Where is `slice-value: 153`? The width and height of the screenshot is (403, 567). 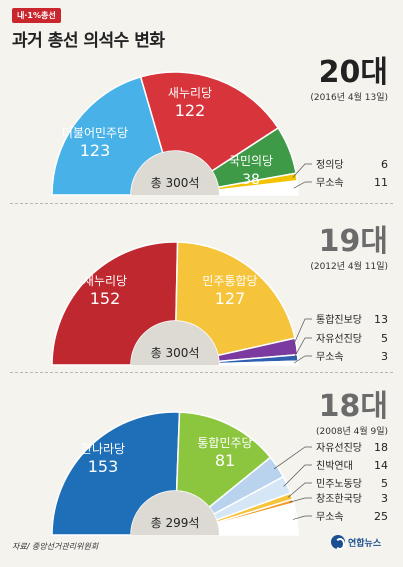
slice-value: 153 is located at coordinates (103, 466).